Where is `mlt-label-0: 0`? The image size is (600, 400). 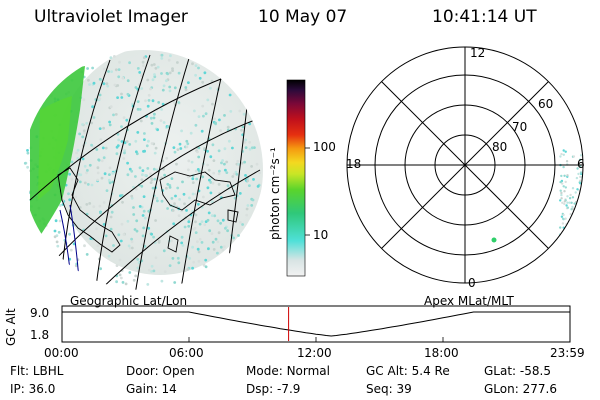 mlt-label-0: 0 is located at coordinates (472, 283).